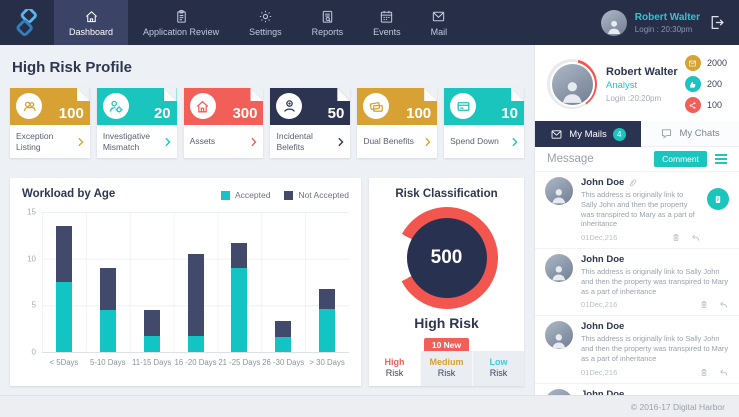  What do you see at coordinates (446, 258) in the screenshot?
I see `donut-center-value: 500` at bounding box center [446, 258].